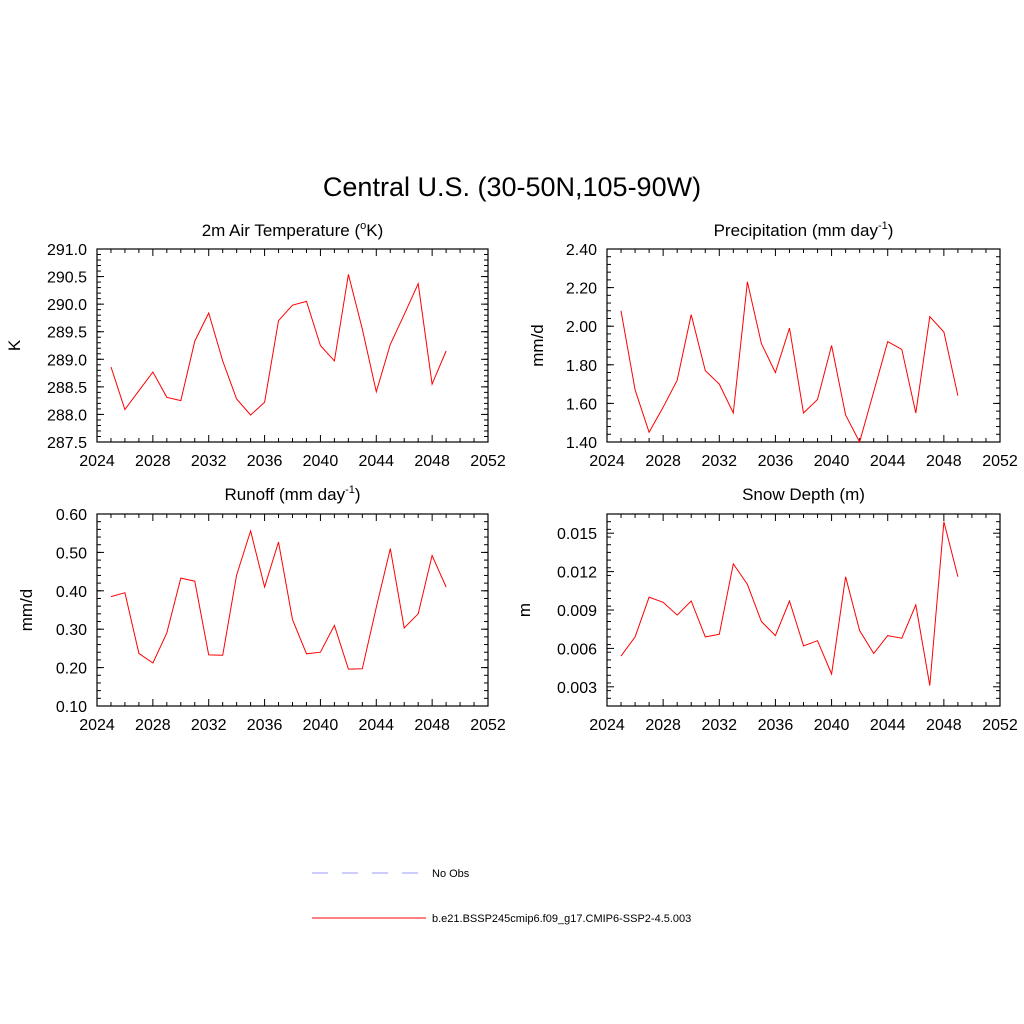  I want to click on panel-title: Runoff (mm day-1), so click(292, 494).